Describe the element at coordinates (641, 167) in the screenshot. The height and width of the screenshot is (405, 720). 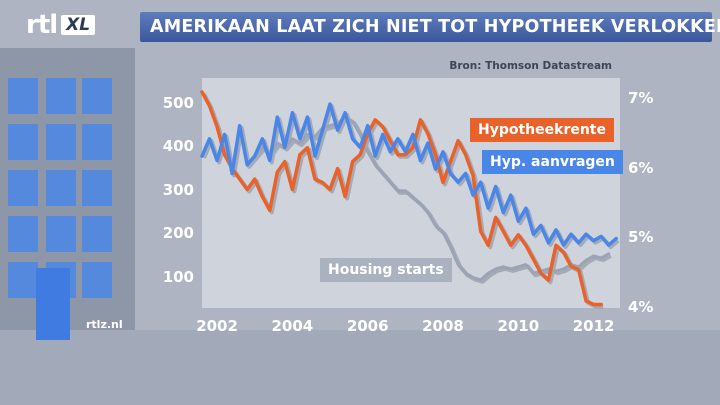
I see `right-y-tick-label: 6%` at that location.